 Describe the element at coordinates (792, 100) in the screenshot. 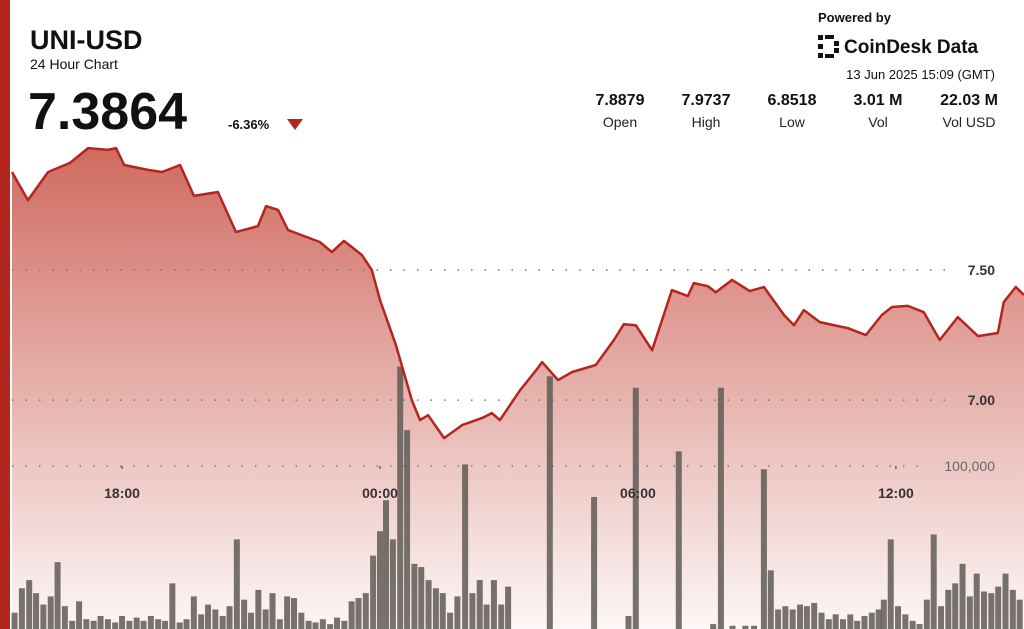

I see `stat-value: 6.8518` at that location.